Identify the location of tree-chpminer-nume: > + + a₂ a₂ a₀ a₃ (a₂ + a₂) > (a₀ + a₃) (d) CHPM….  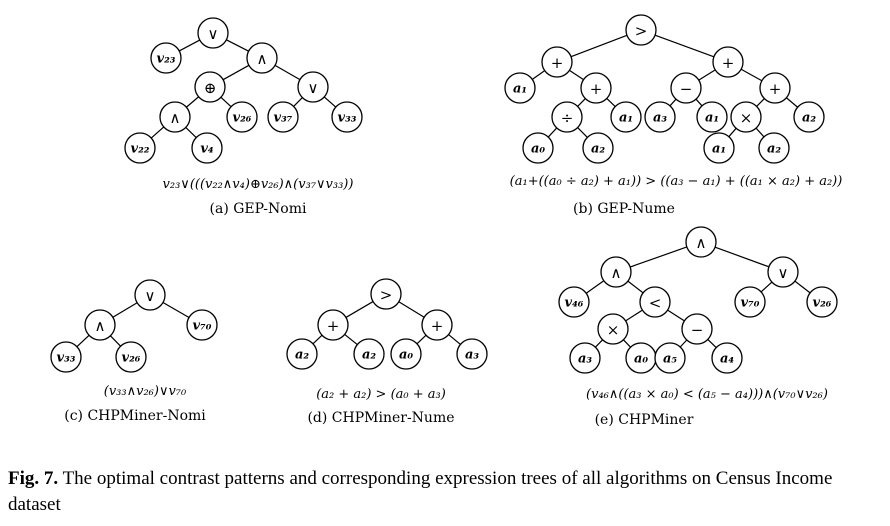
(387, 352).